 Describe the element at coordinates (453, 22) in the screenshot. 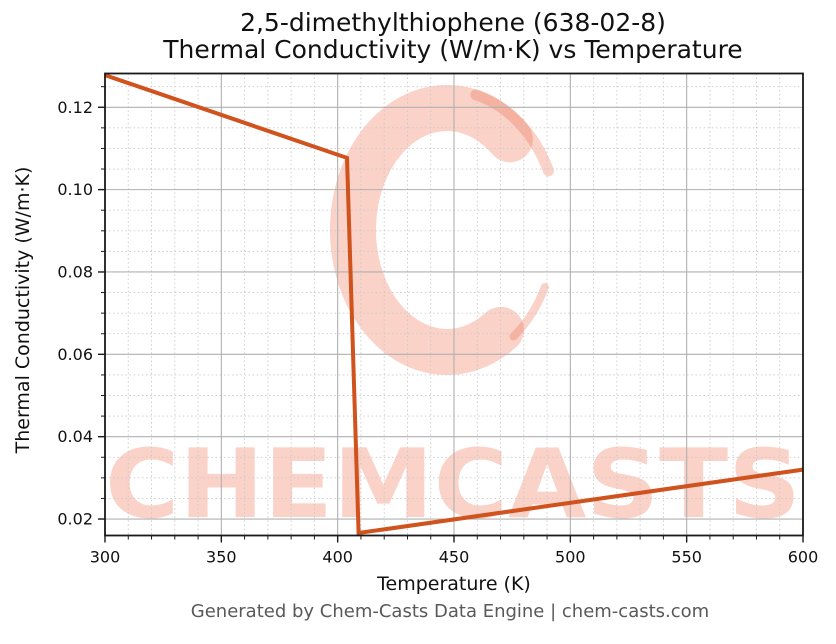

I see `chart-title-line1: 2,5-dimethylthiophene (638-02-8)` at that location.